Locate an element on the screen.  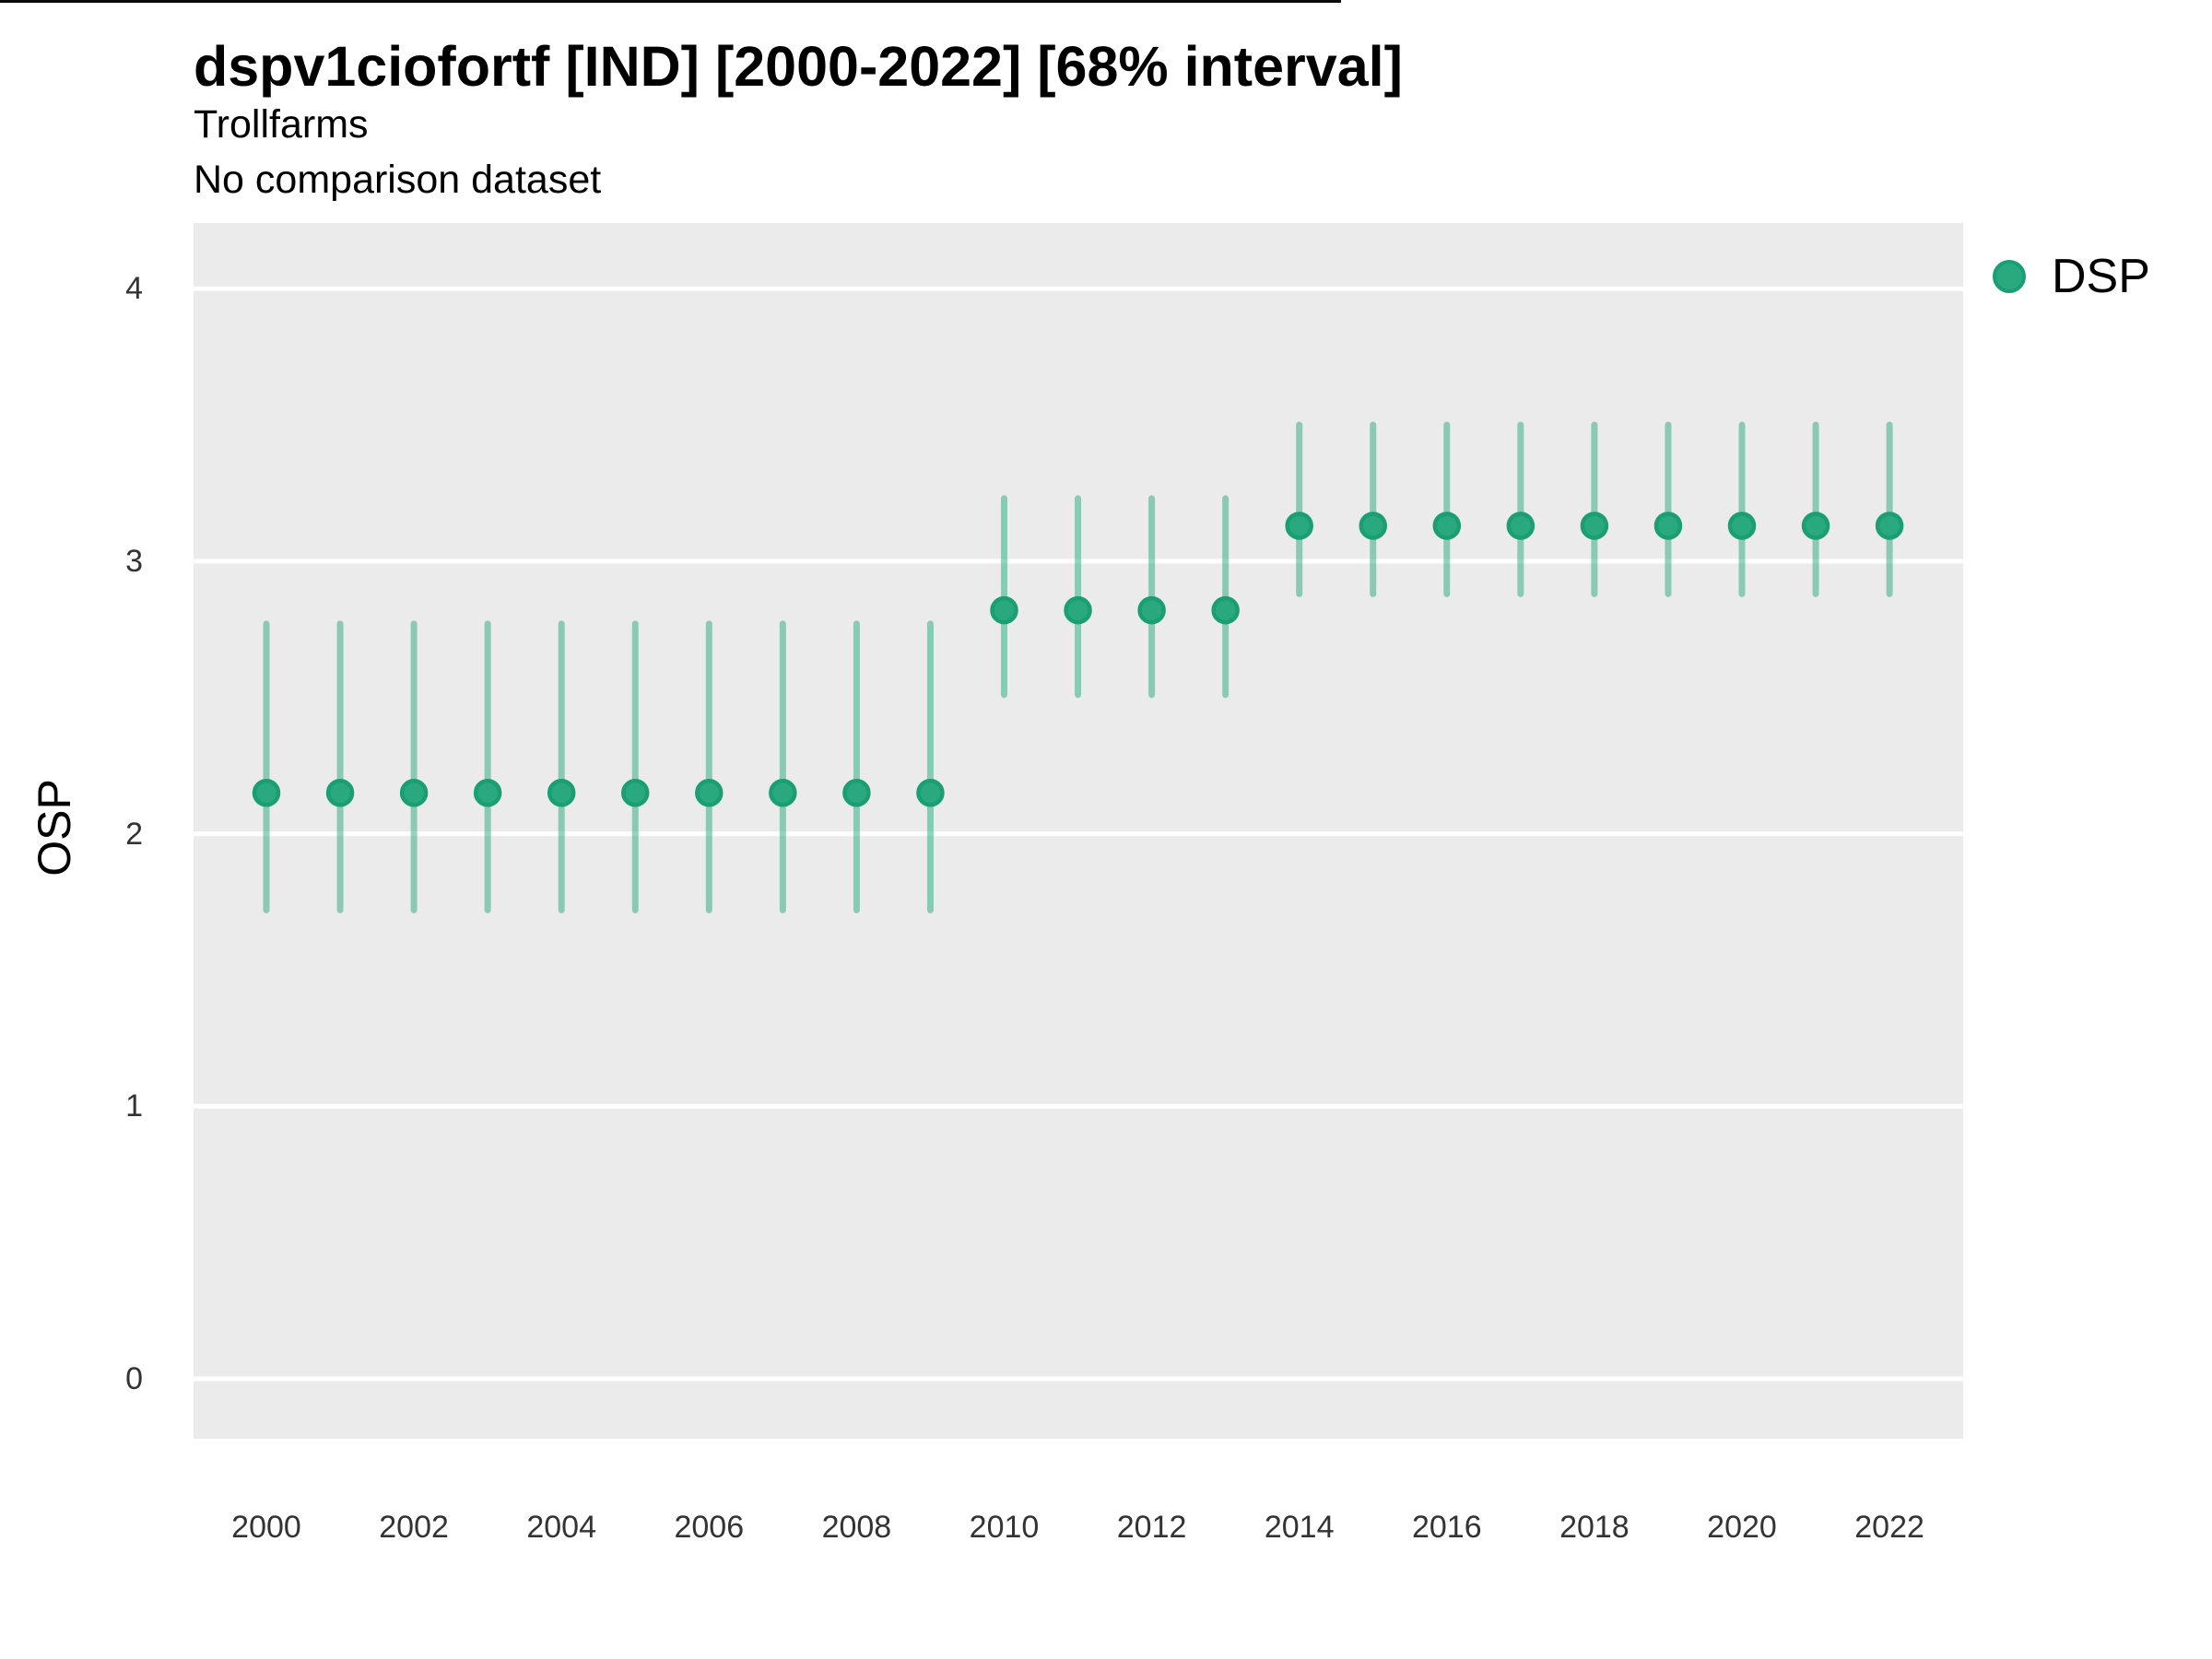
point-2016 is located at coordinates (1447, 526).